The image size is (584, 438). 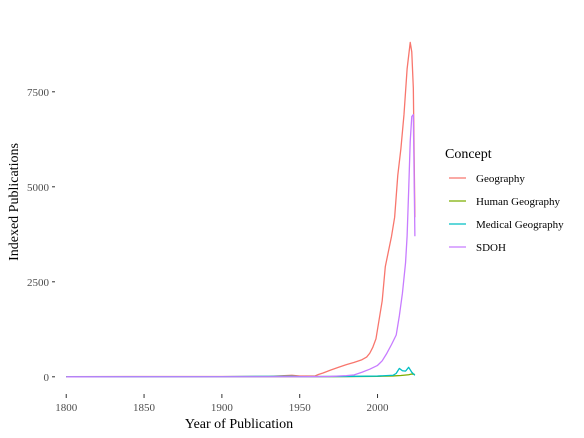 What do you see at coordinates (144, 408) in the screenshot?
I see `x-tick-label: 1850` at bounding box center [144, 408].